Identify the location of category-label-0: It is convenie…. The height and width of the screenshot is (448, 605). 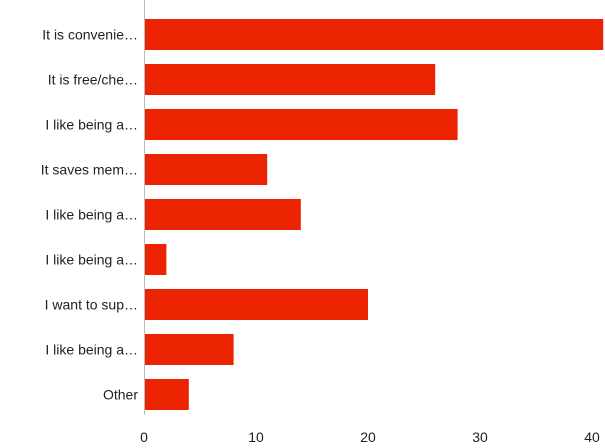
(90, 35).